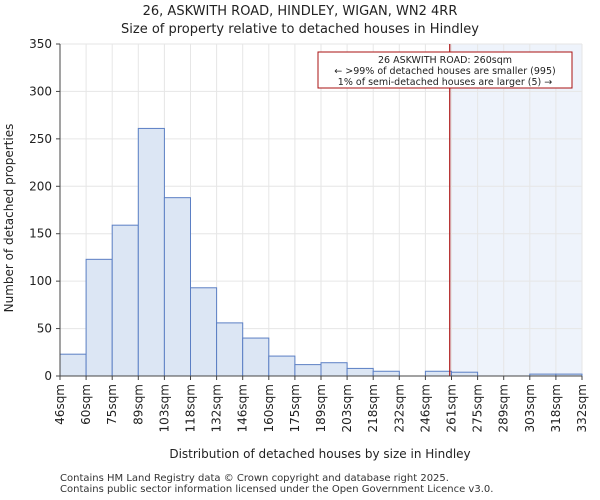  Describe the element at coordinates (164, 408) in the screenshot. I see `x-tick-label: 103sqm` at that location.